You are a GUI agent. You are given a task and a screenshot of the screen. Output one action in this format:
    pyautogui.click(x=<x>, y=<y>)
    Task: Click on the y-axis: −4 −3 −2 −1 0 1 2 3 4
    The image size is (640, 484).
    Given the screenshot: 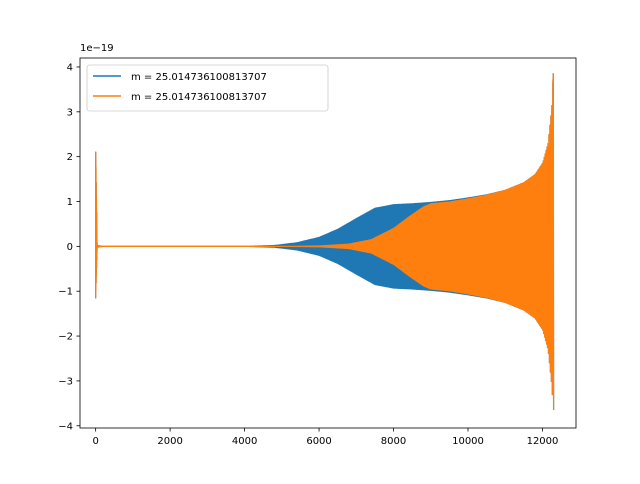 What is the action you would take?
    pyautogui.click(x=69, y=247)
    